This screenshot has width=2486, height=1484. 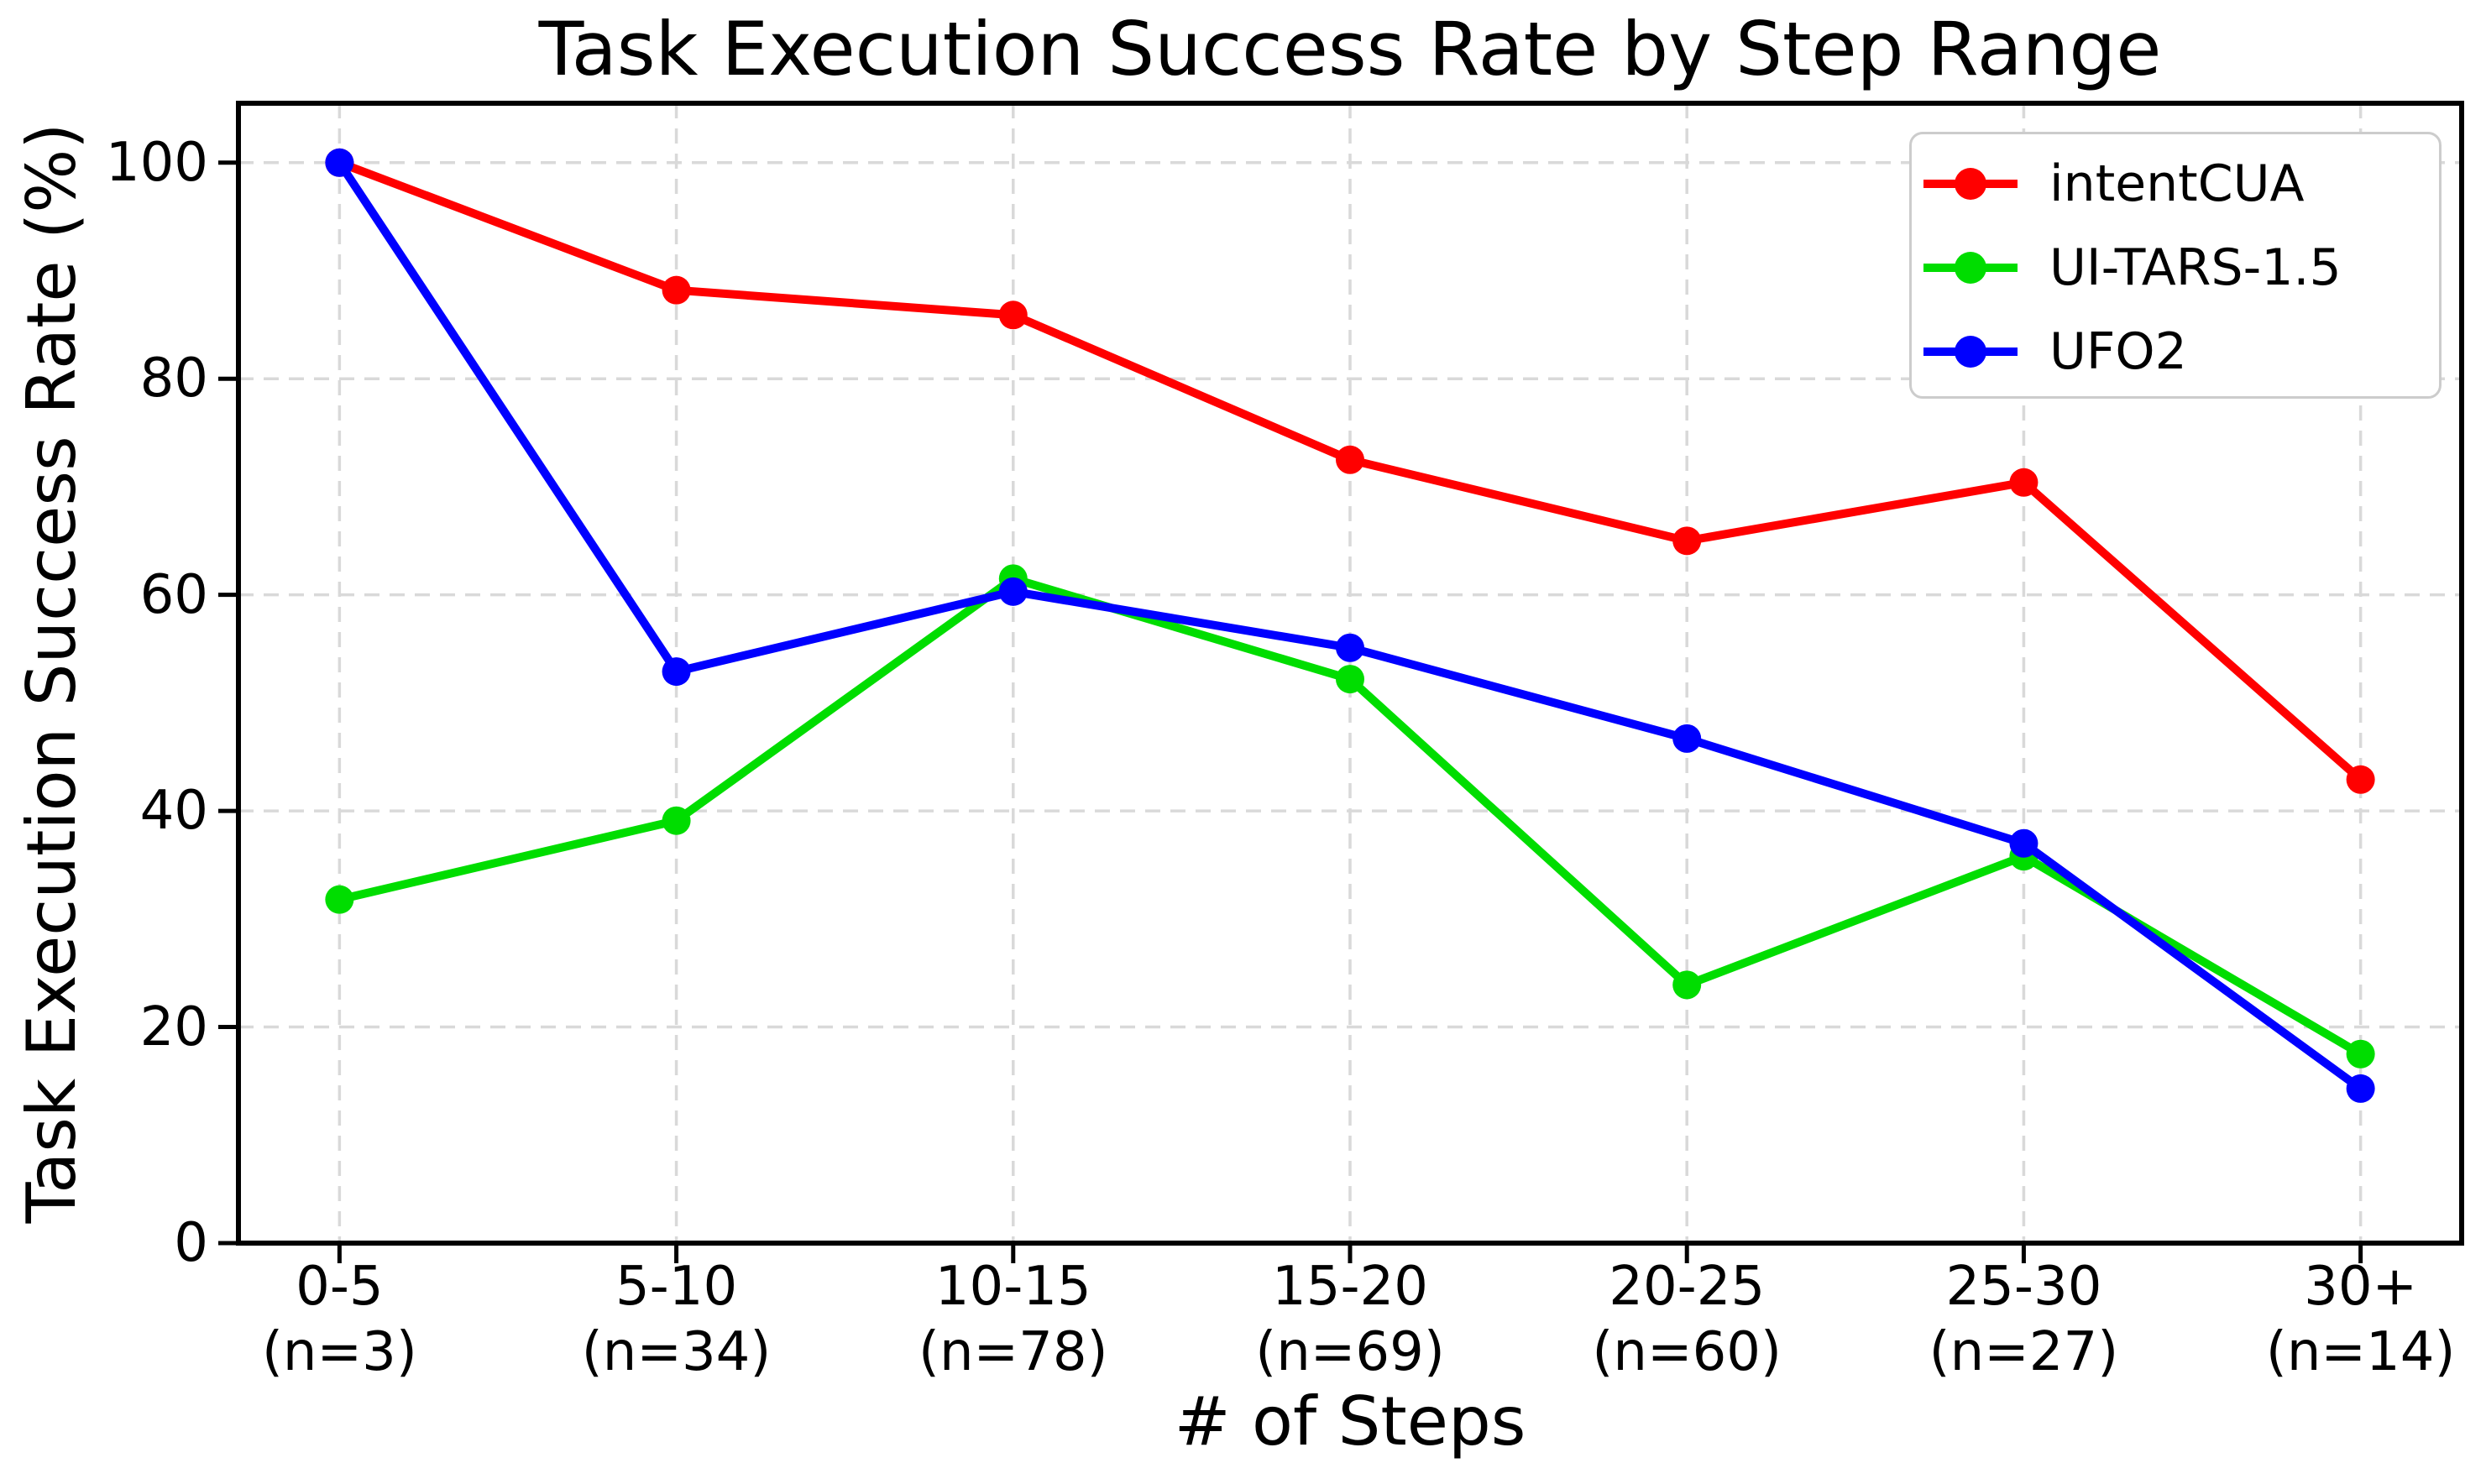 What do you see at coordinates (1013, 1352) in the screenshot?
I see `x-tick-samplesize-2: (n=78)` at bounding box center [1013, 1352].